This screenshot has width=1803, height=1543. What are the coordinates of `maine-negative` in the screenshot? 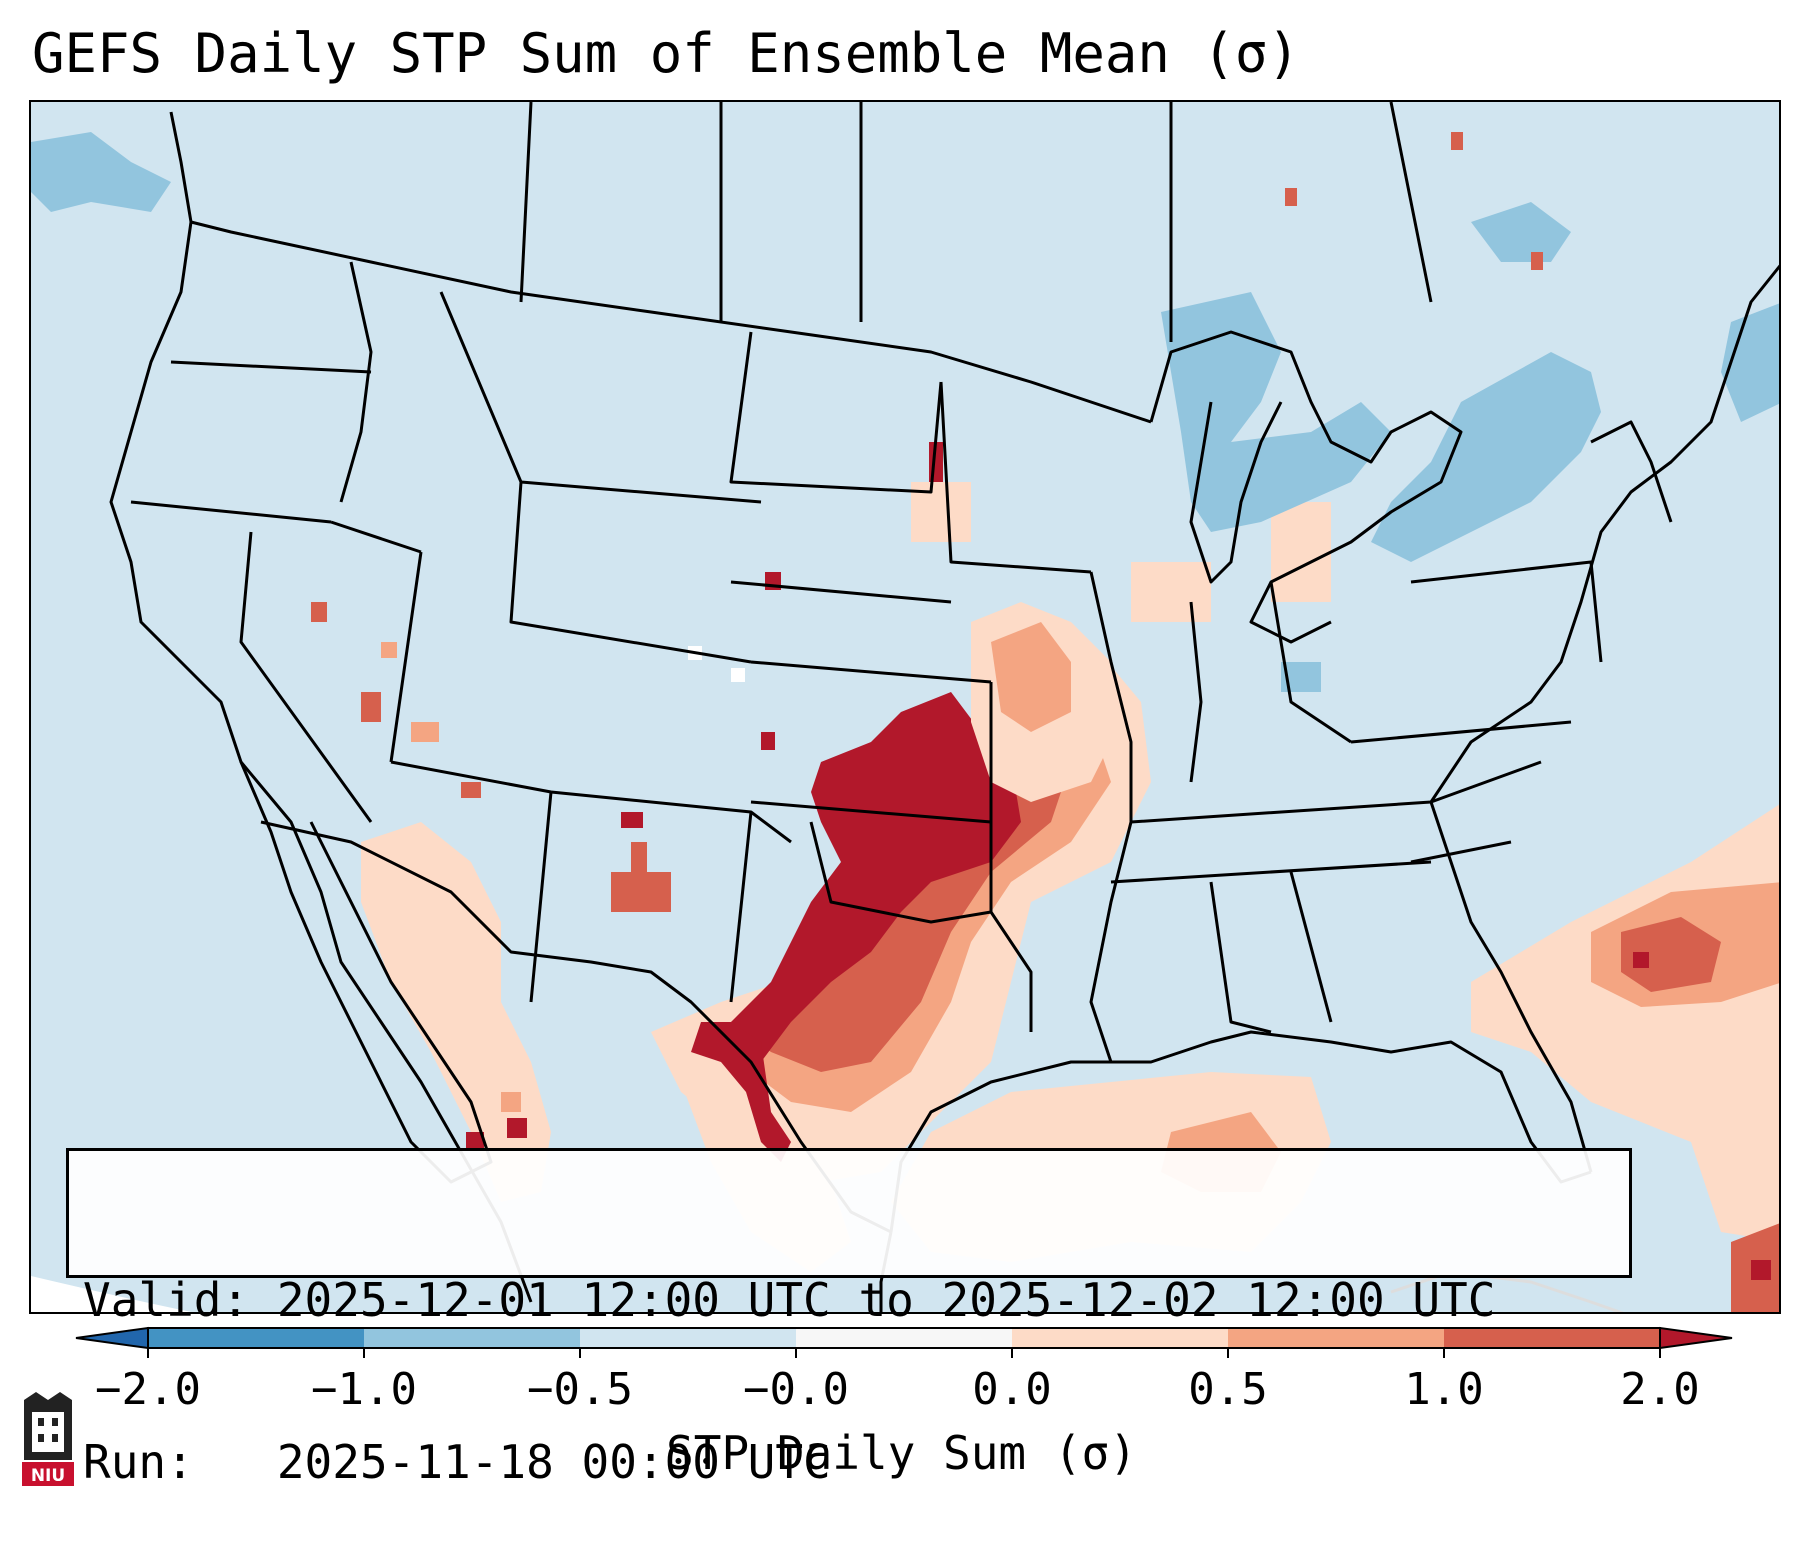 It's located at (1750, 362).